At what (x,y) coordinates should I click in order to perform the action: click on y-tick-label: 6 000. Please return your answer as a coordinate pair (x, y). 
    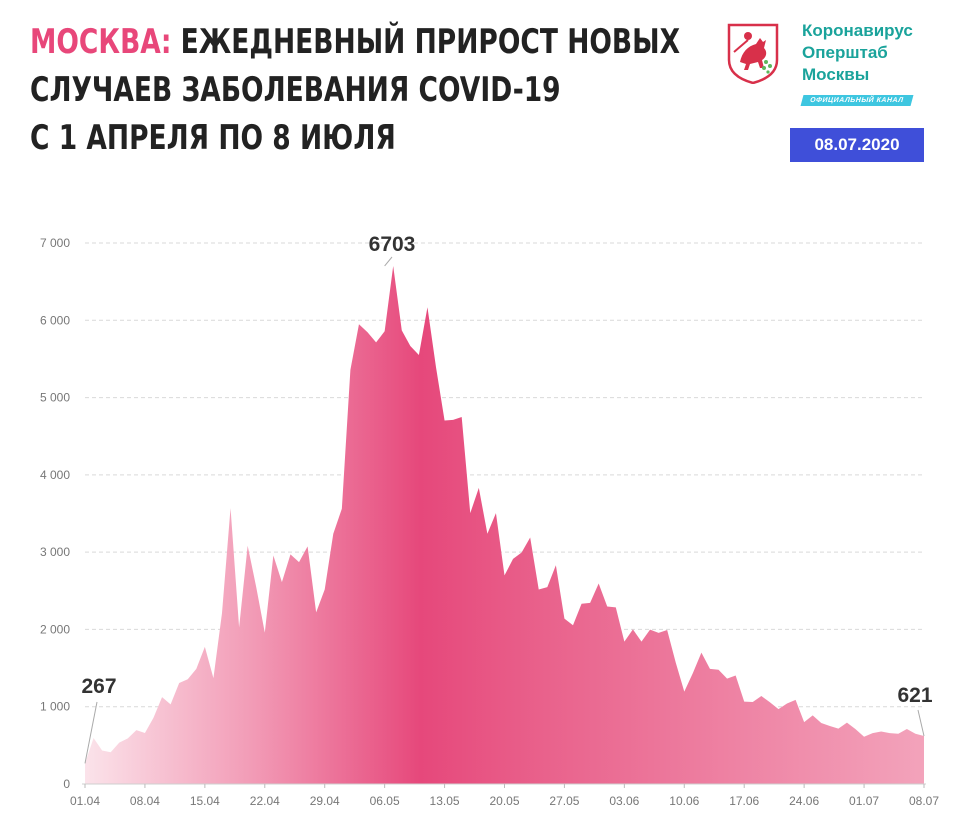
    Looking at the image, I should click on (55, 320).